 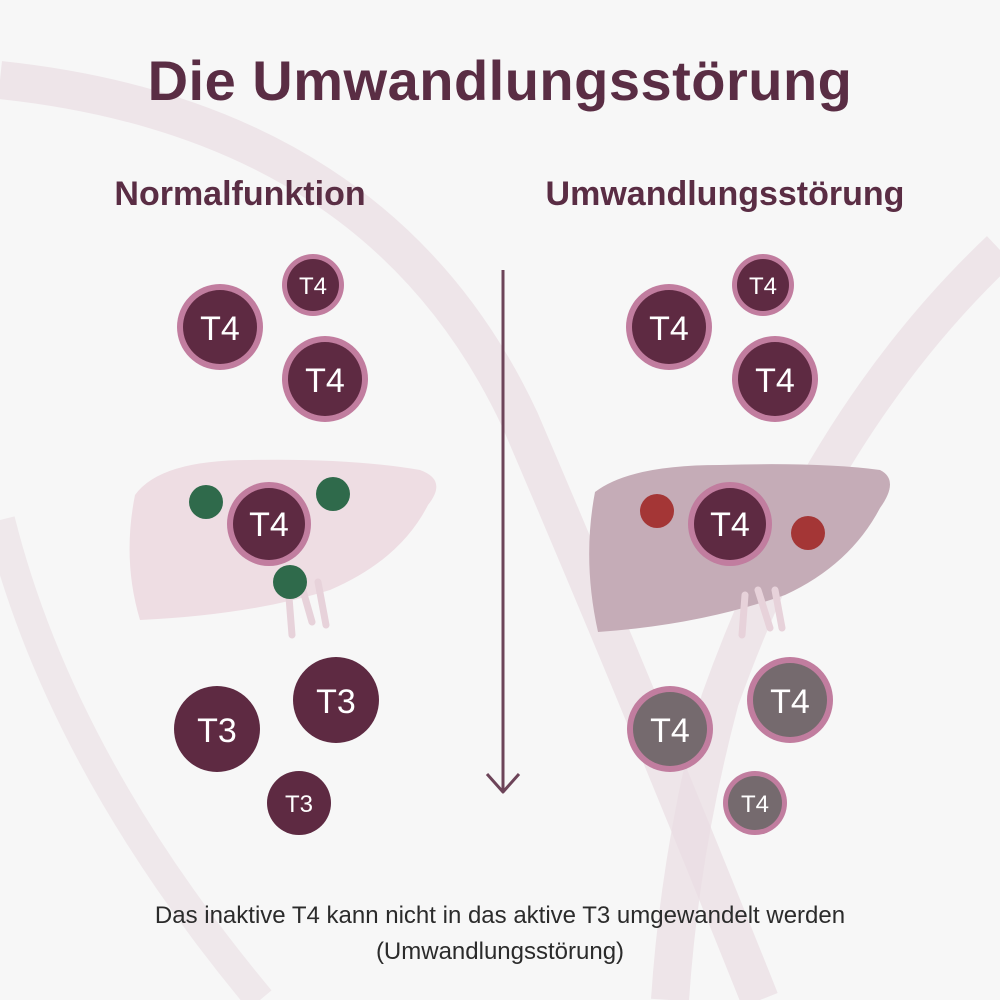 What do you see at coordinates (269, 525) in the screenshot?
I see `liver-normal-t4-label: T4` at bounding box center [269, 525].